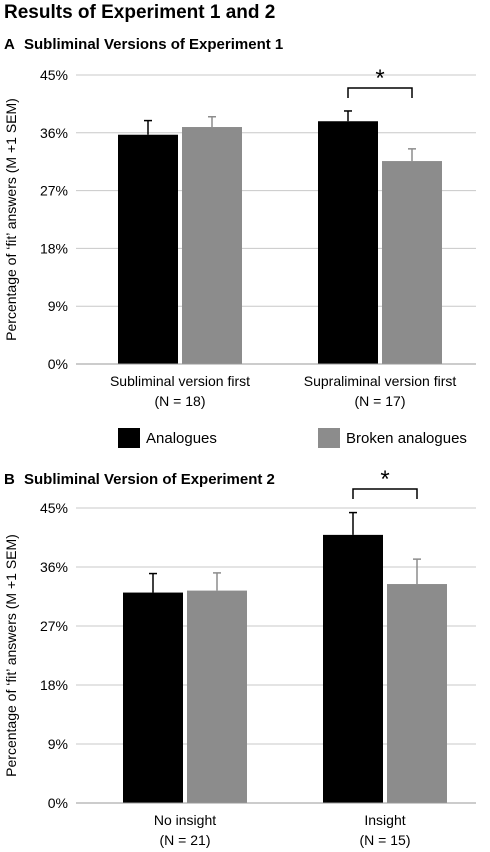  What do you see at coordinates (58, 306) in the screenshot?
I see `chart-a-y-tick-label: 9%` at bounding box center [58, 306].